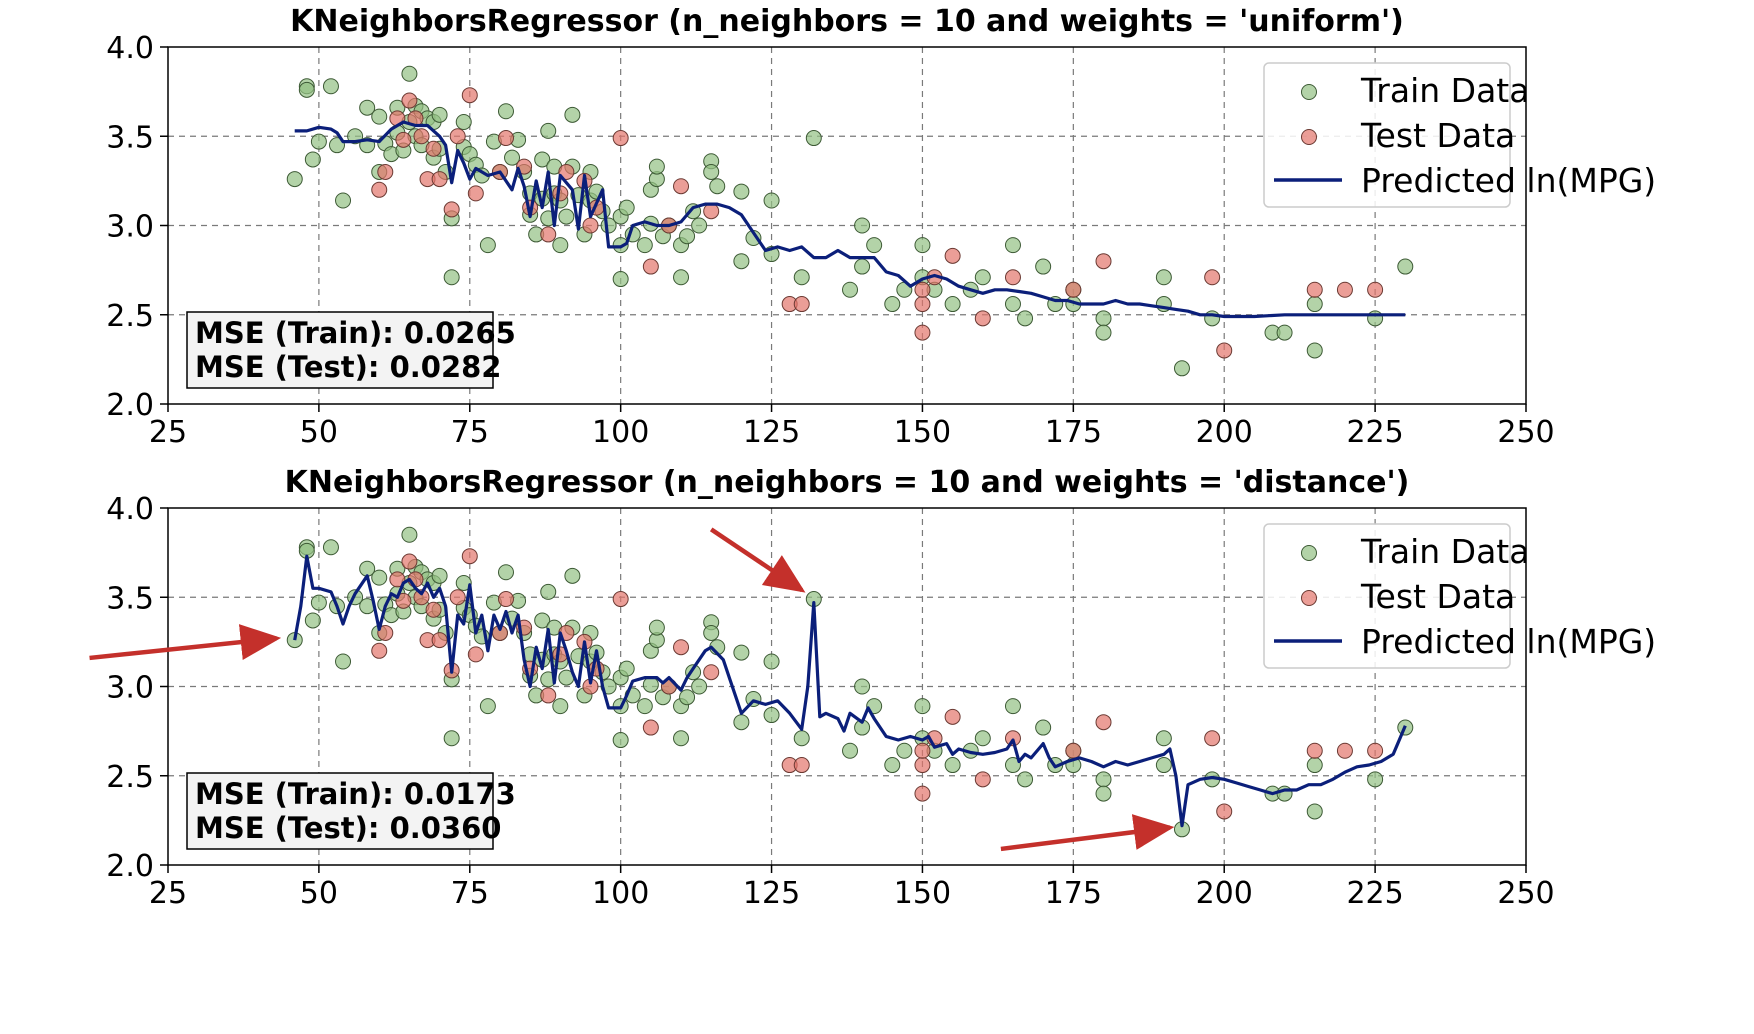 This screenshot has width=1754, height=1034. I want to click on mse-train-label: MSE (Train): 0.0173, so click(355, 794).